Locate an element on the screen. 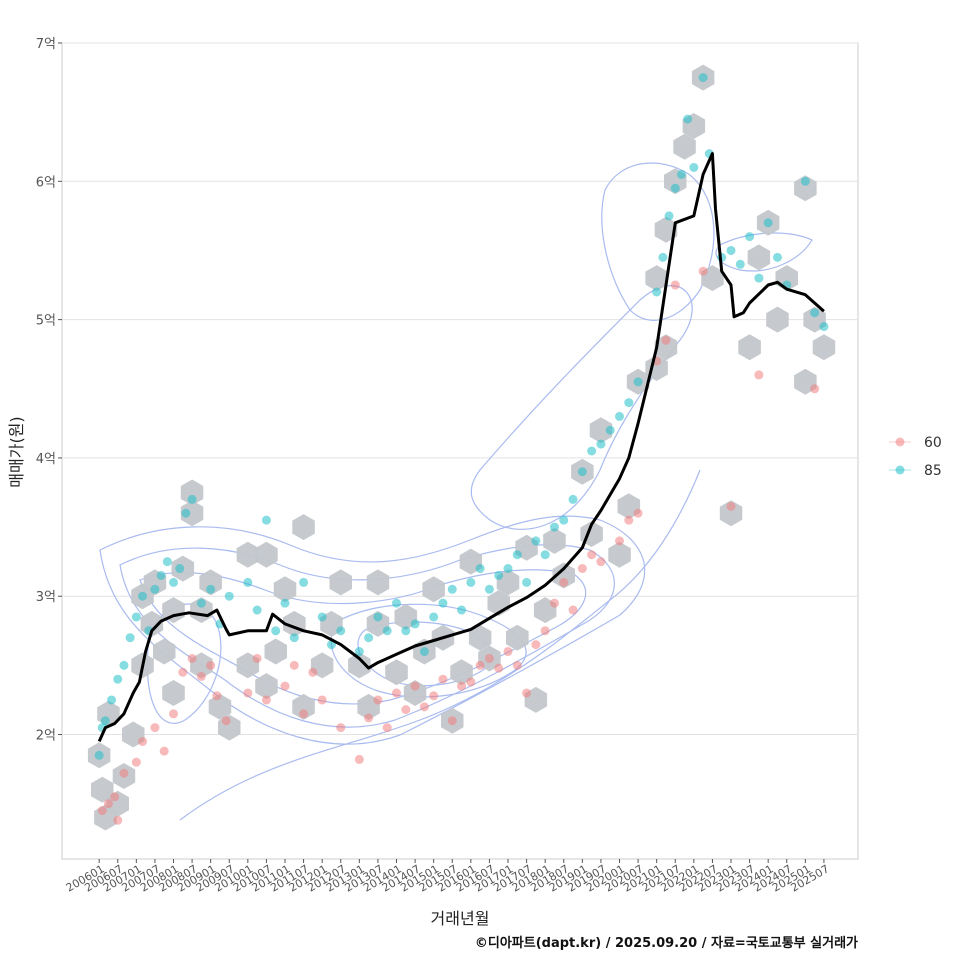  y-tick-label: 3억 is located at coordinates (46, 597).